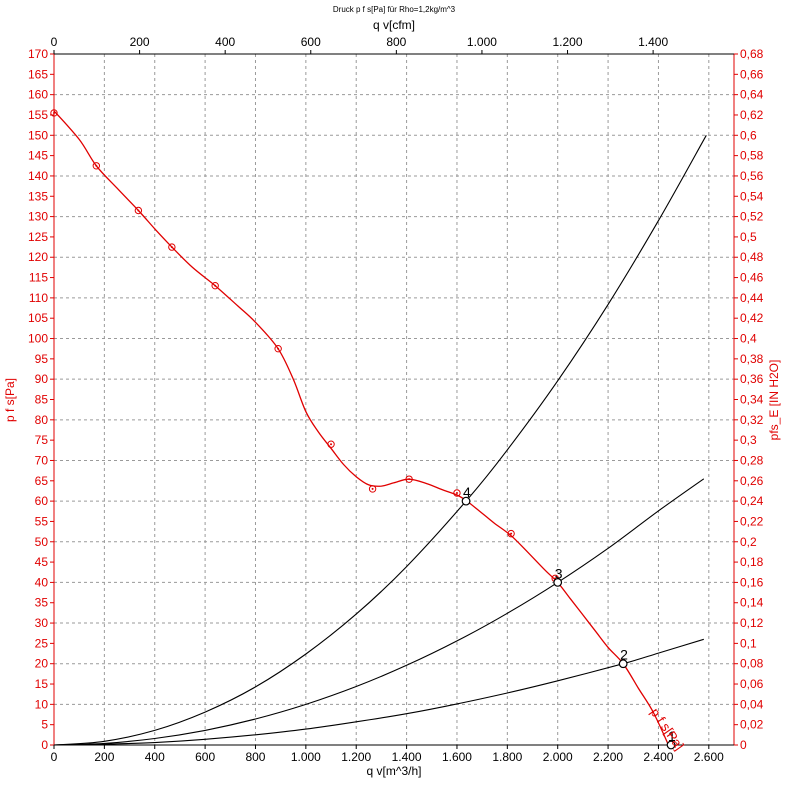 Image resolution: width=788 pixels, height=791 pixels. I want to click on y-tick-label: 10, so click(42, 704).